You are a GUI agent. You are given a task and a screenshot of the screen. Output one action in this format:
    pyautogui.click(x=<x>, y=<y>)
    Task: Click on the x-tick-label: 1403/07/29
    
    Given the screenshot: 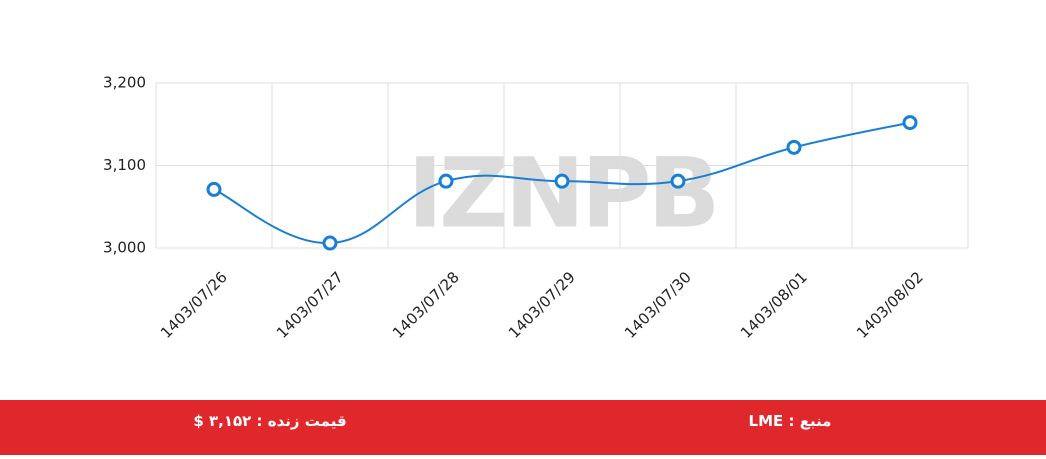 What is the action you would take?
    pyautogui.click(x=542, y=305)
    